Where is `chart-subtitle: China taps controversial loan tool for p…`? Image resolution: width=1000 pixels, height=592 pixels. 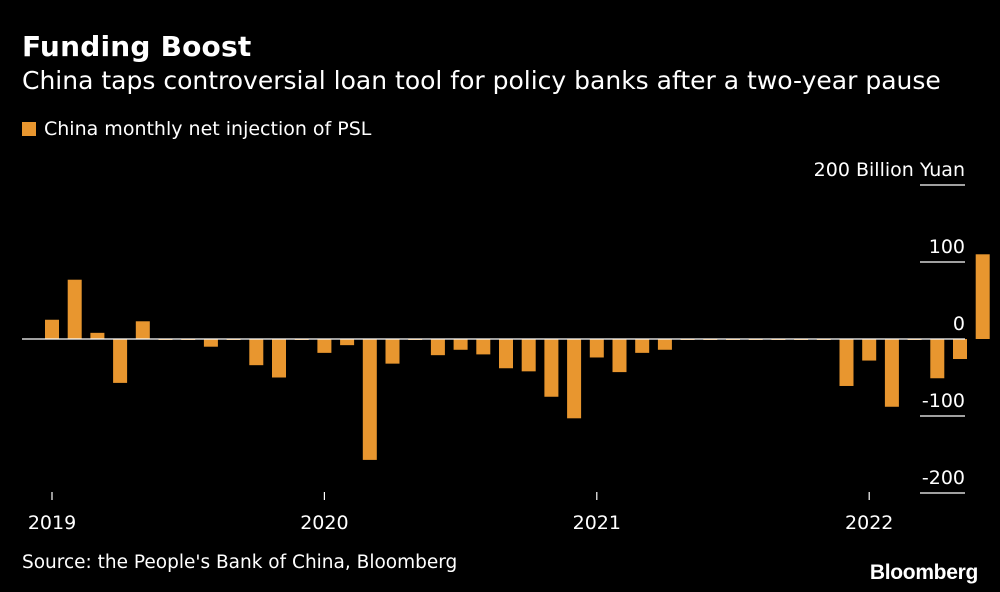
chart-subtitle: China taps controversial loan tool for p… is located at coordinates (481, 80).